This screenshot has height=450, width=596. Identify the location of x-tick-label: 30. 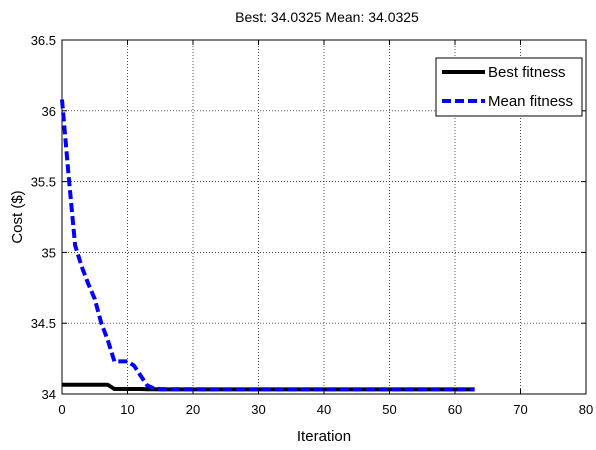
(258, 409).